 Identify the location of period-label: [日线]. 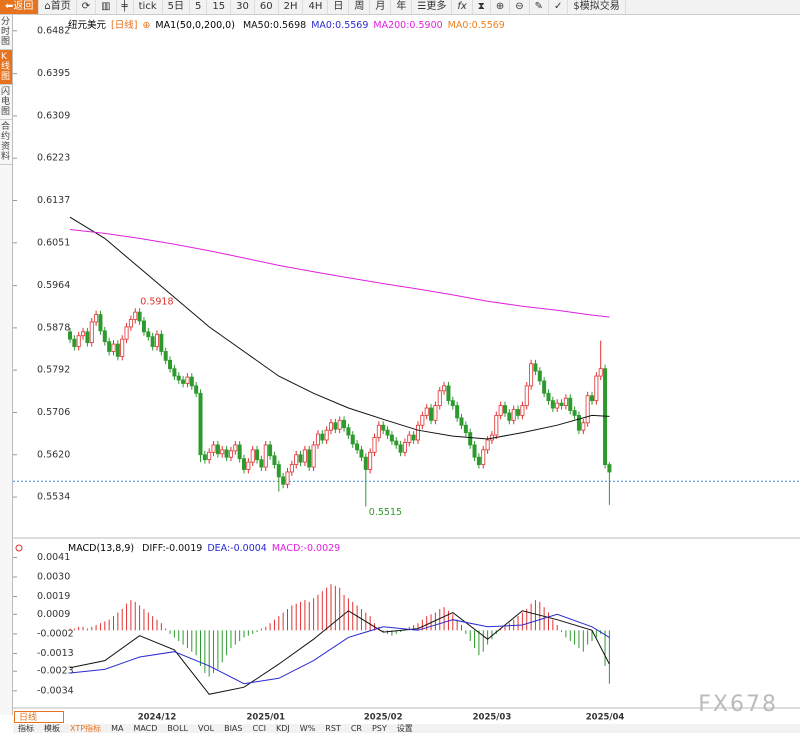
(124, 25).